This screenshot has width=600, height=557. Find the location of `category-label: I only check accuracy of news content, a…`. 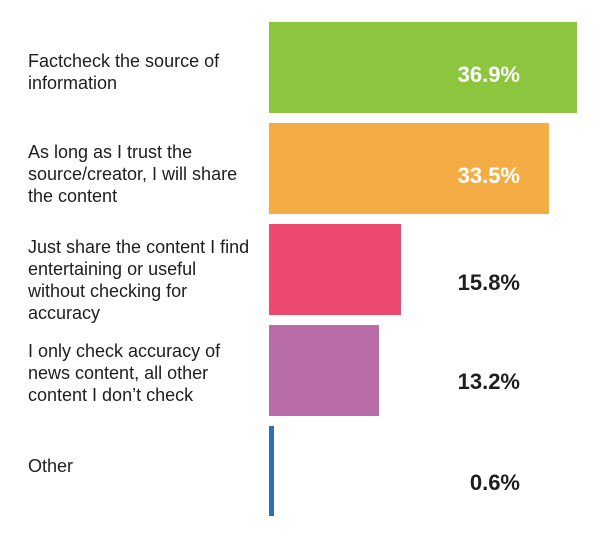

category-label: I only check accuracy of news content, a… is located at coordinates (124, 373).